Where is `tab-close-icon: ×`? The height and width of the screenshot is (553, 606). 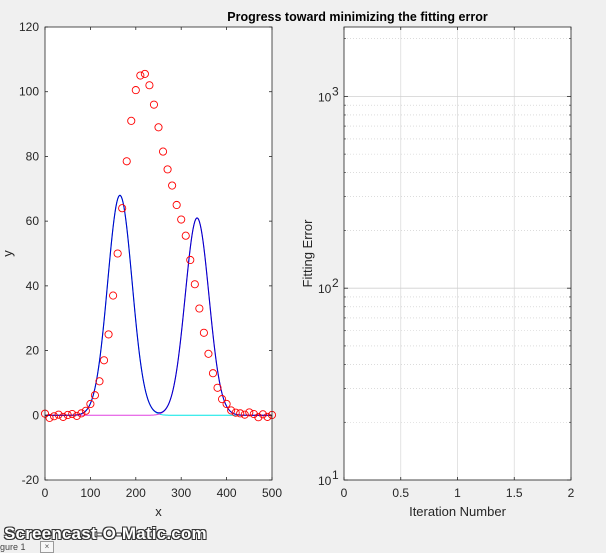
tab-close-icon: × is located at coordinates (47, 547).